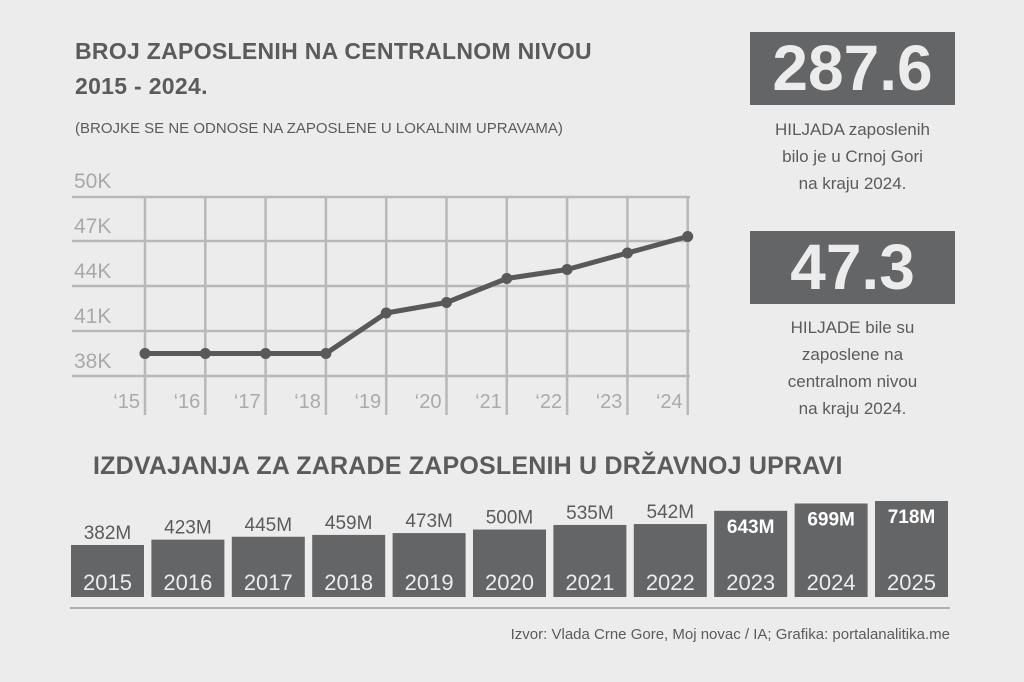  What do you see at coordinates (548, 402) in the screenshot?
I see `x-tick-label: ‘22` at bounding box center [548, 402].